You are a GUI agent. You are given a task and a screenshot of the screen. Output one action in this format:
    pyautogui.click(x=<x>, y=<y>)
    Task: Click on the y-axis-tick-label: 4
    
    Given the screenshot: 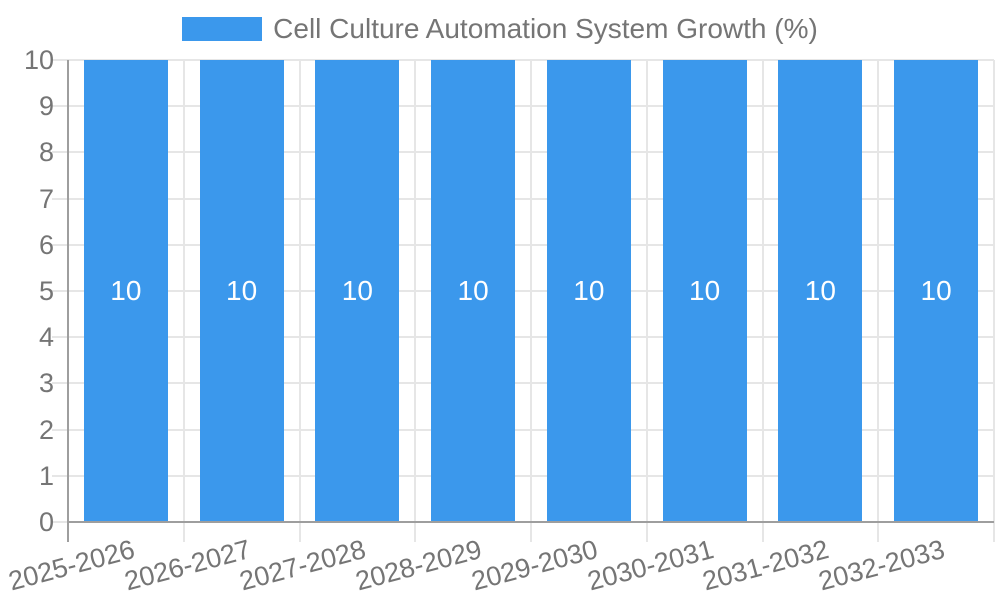 What is the action you would take?
    pyautogui.click(x=46, y=337)
    